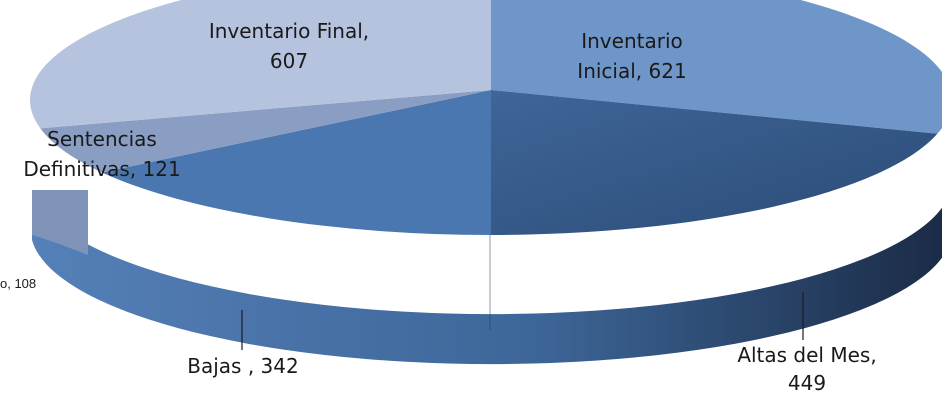 The height and width of the screenshot is (393, 942). Describe the element at coordinates (60, 222) in the screenshot. I see `side-sentencias` at that location.